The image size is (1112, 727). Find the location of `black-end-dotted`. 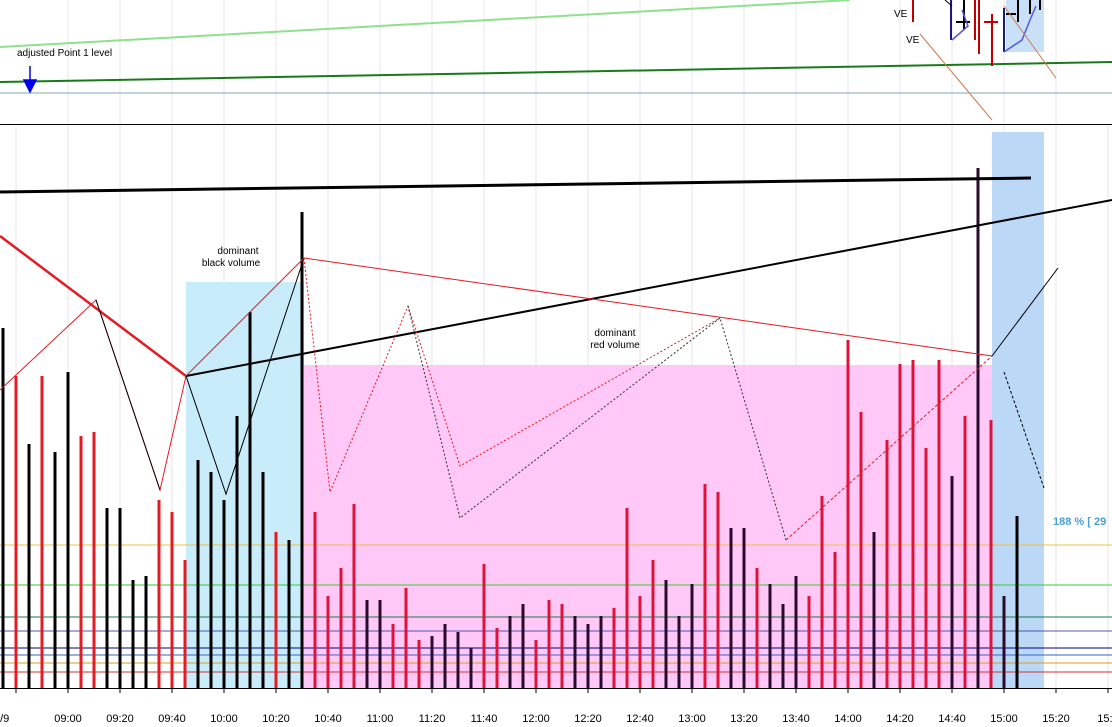

black-end-dotted is located at coordinates (1024, 430).